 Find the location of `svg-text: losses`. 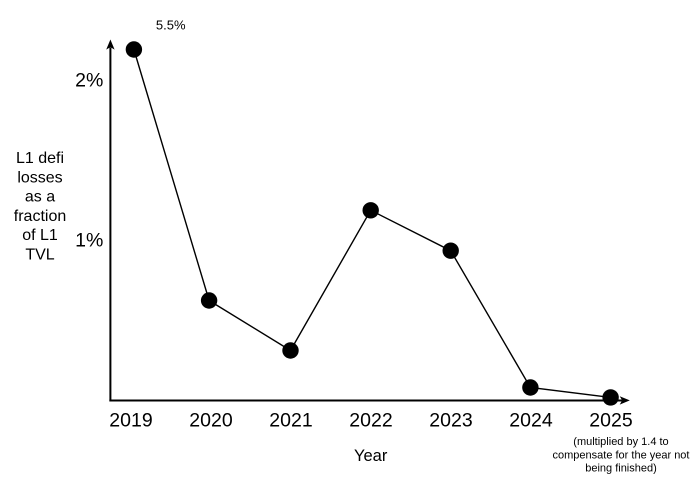

svg-text: losses is located at coordinates (39, 177).